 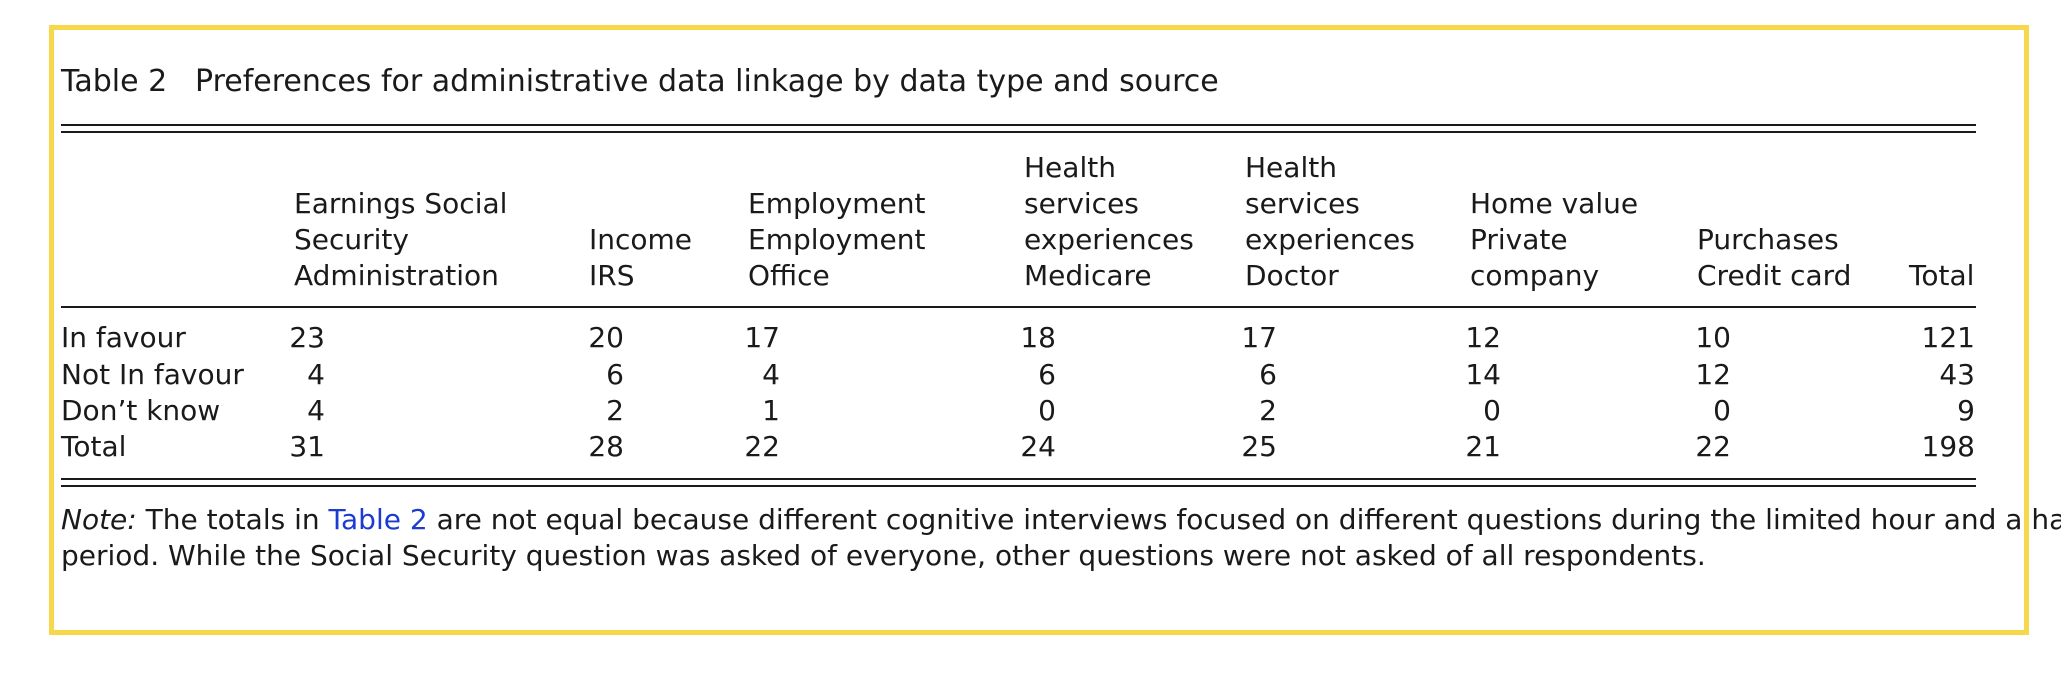 What do you see at coordinates (99, 519) in the screenshot?
I see `note-lead: Note:` at bounding box center [99, 519].